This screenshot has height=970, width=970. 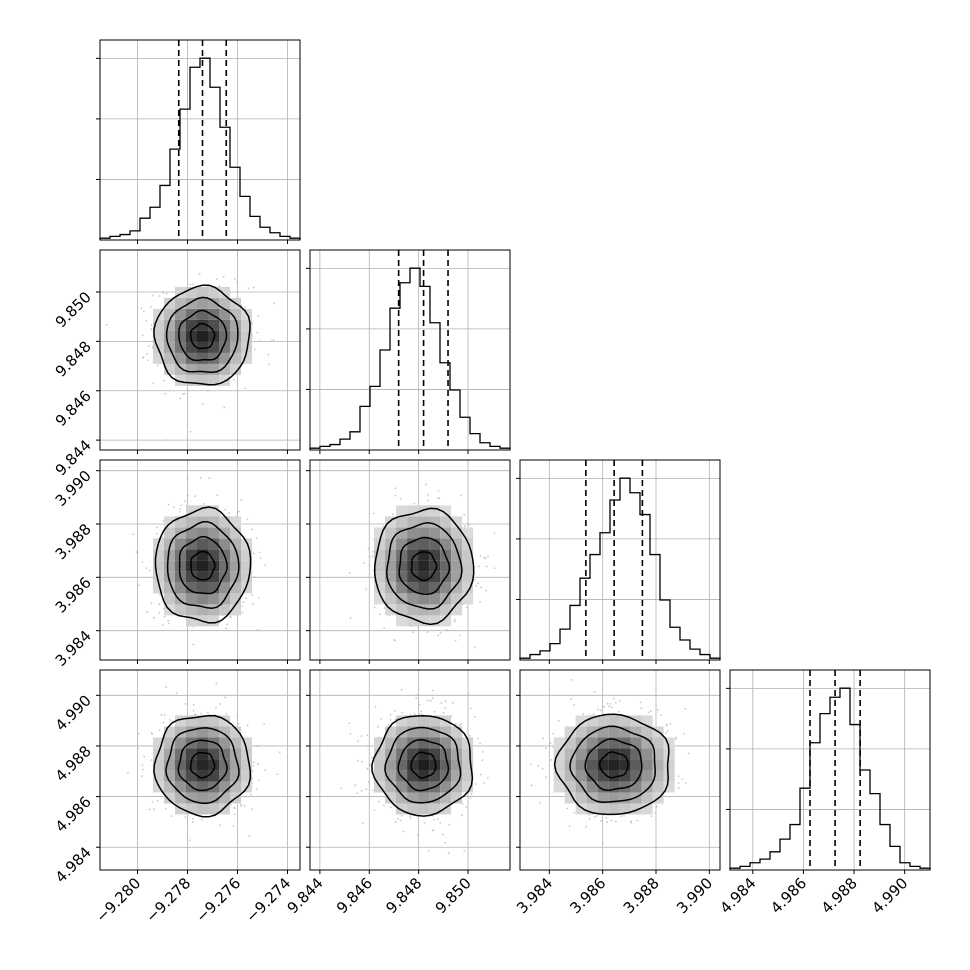 What do you see at coordinates (839, 895) in the screenshot?
I see `x-tick-label-3-2: 4.988` at bounding box center [839, 895].